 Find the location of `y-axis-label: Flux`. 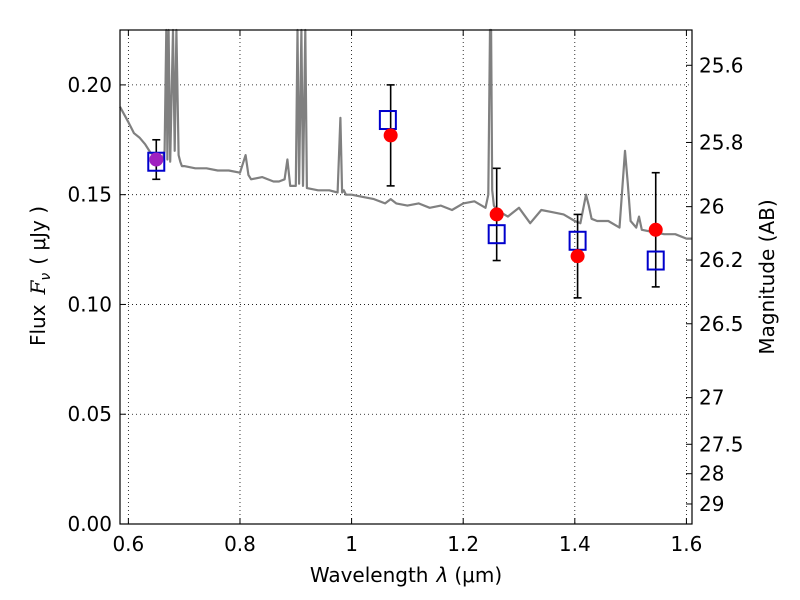

y-axis-label: Flux is located at coordinates (38, 325).